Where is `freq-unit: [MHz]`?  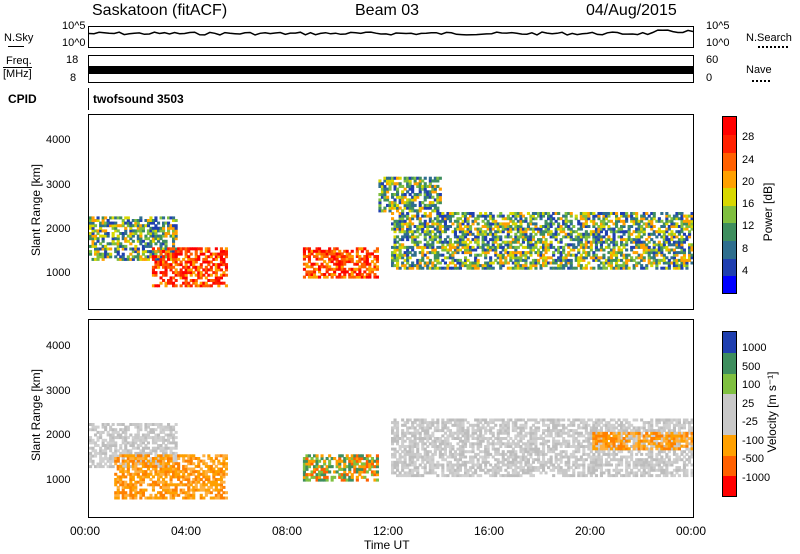 freq-unit: [MHz] is located at coordinates (17, 73).